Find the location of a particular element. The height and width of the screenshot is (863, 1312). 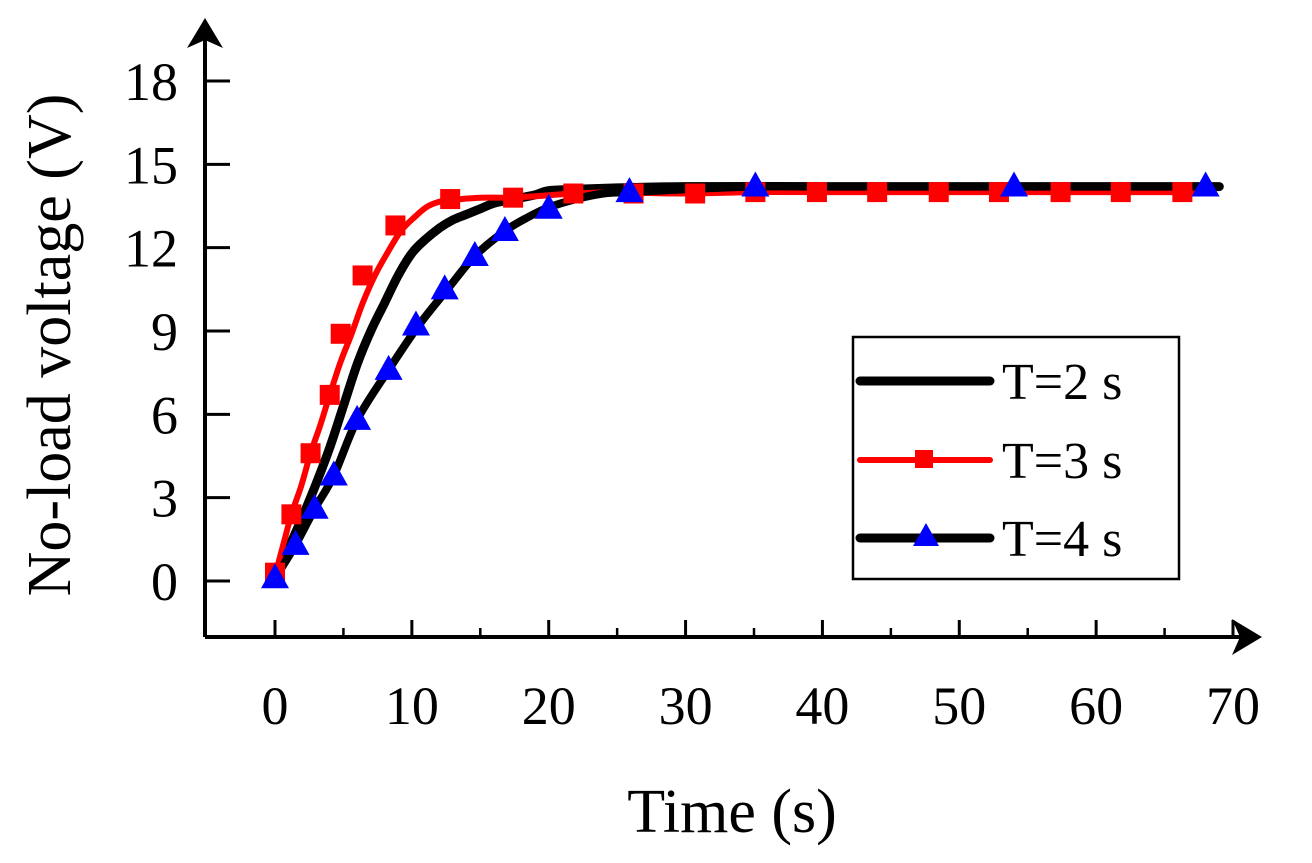

y-tick-label: 12 is located at coordinates (151, 249).